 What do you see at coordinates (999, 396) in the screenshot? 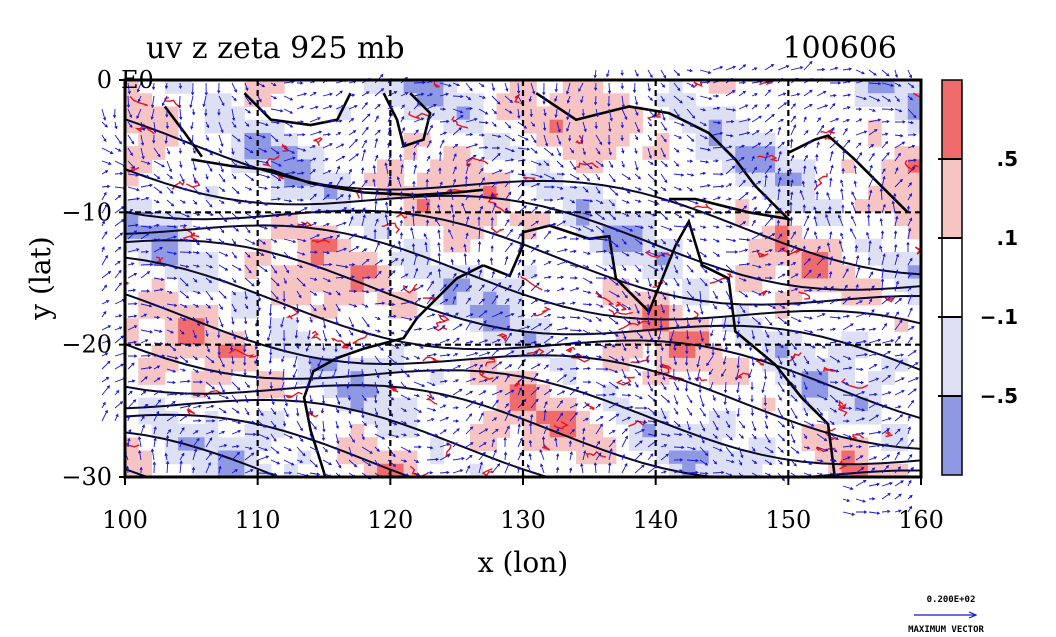
I see `colorbar-label: −.5` at bounding box center [999, 396].